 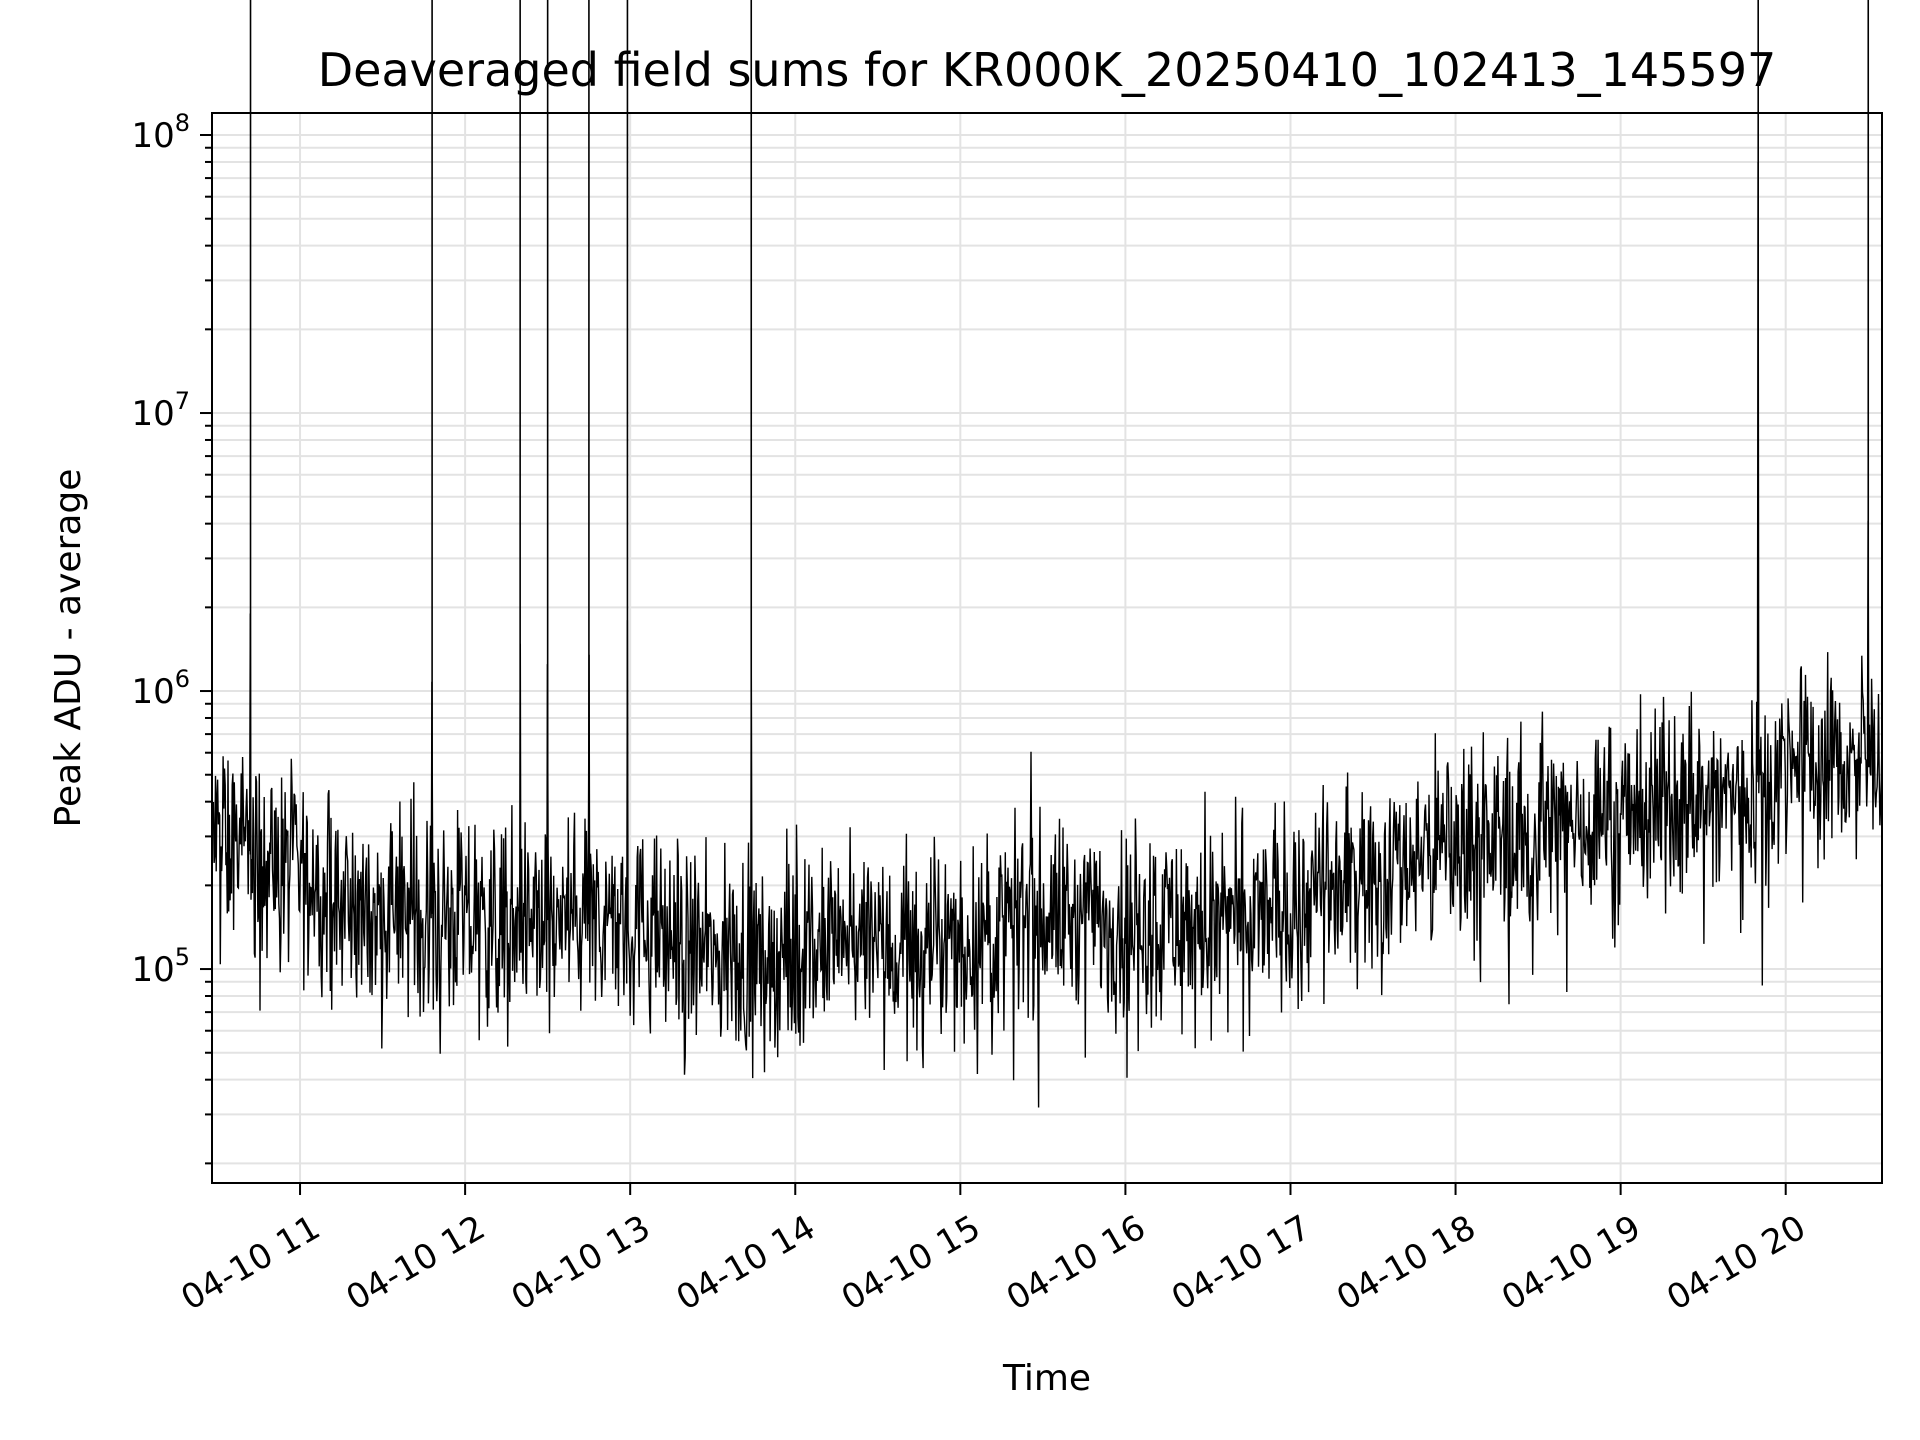 I want to click on y-tick-label: 10⁸, so click(x=160, y=132).